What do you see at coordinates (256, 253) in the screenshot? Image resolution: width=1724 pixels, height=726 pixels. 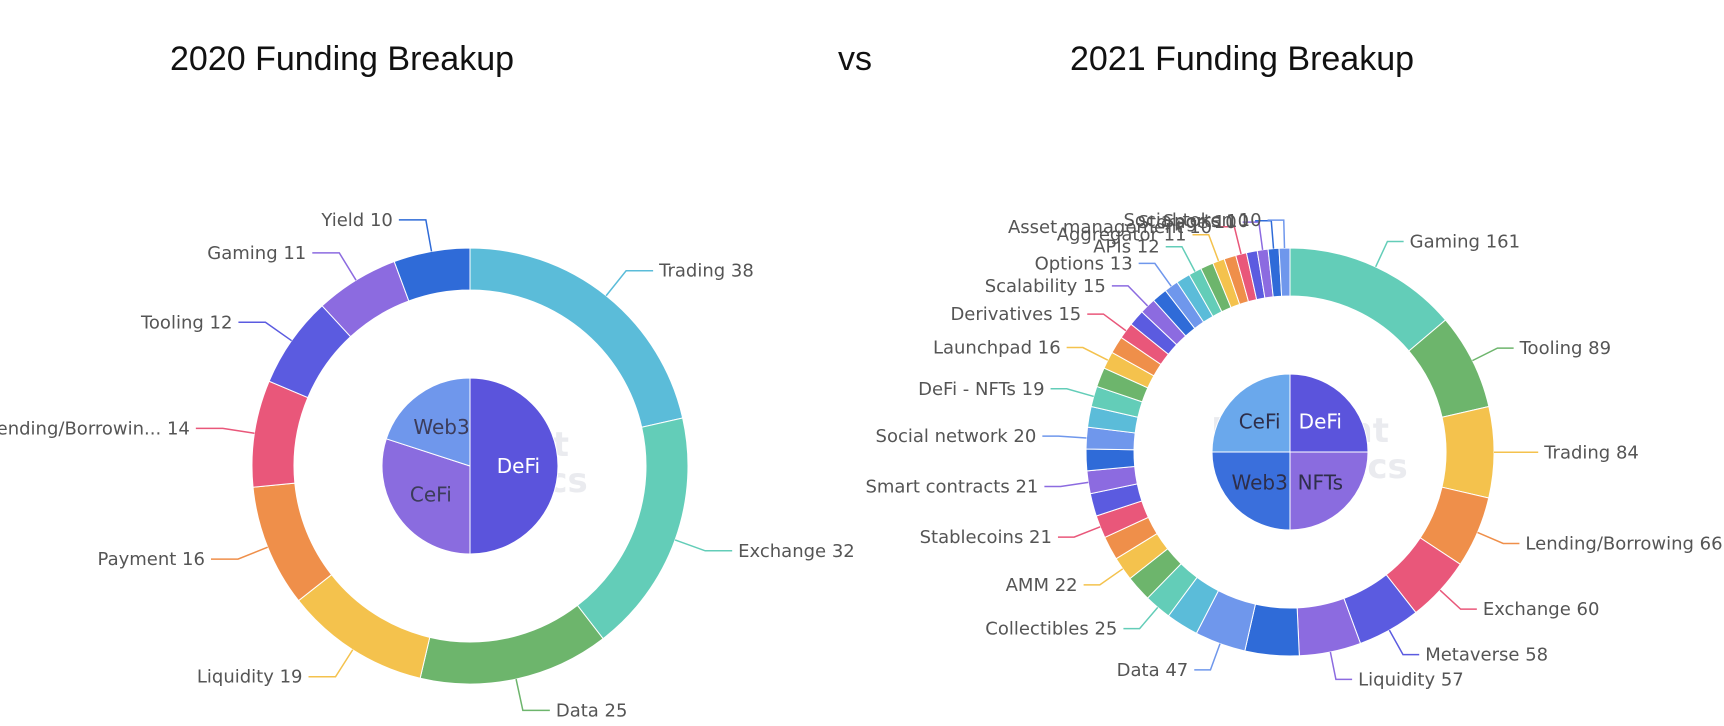 I see `outer-label-gaming: Gaming 11` at bounding box center [256, 253].